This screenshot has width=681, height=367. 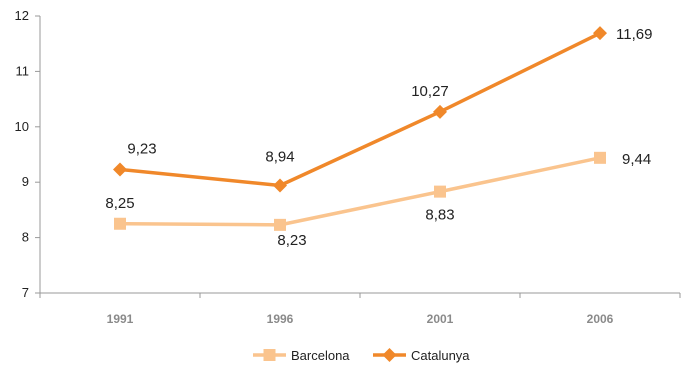 What do you see at coordinates (27, 154) in the screenshot?
I see `y-axis-ticks: 7 8 9 10 11 12` at bounding box center [27, 154].